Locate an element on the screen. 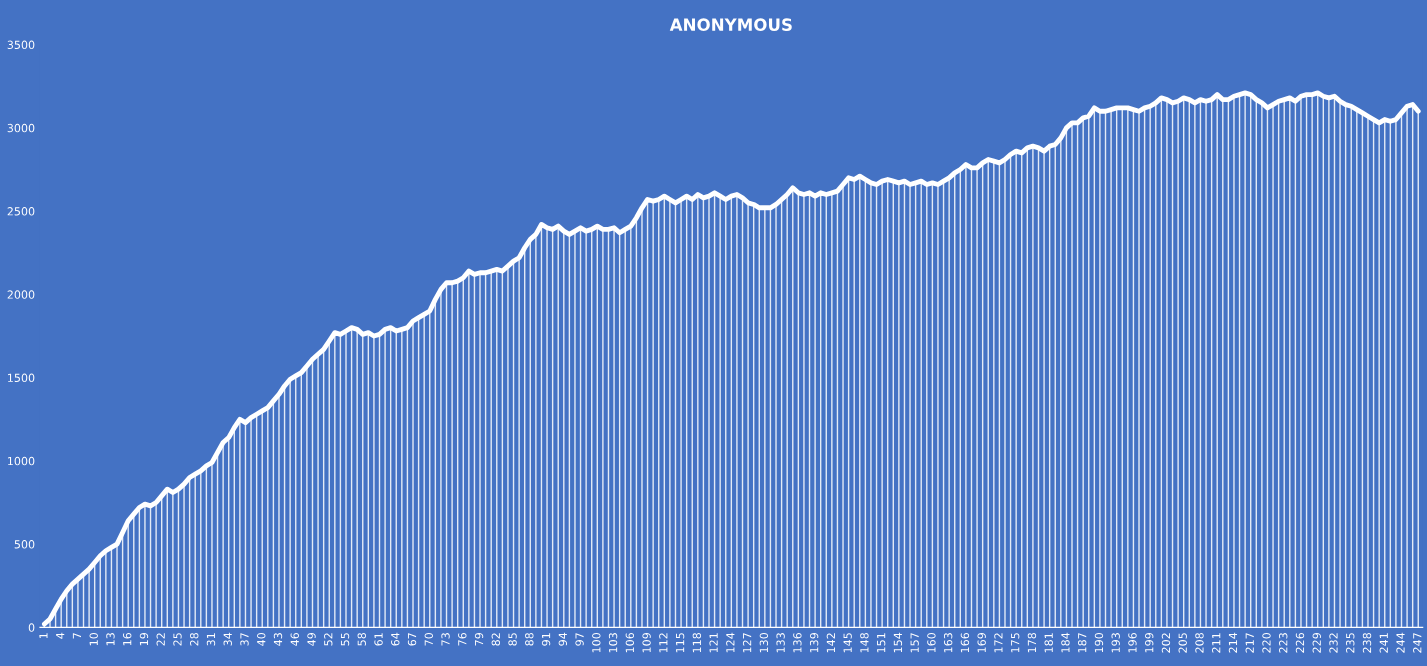 The height and width of the screenshot is (666, 1427). y-tick-label: 0 is located at coordinates (31, 627).